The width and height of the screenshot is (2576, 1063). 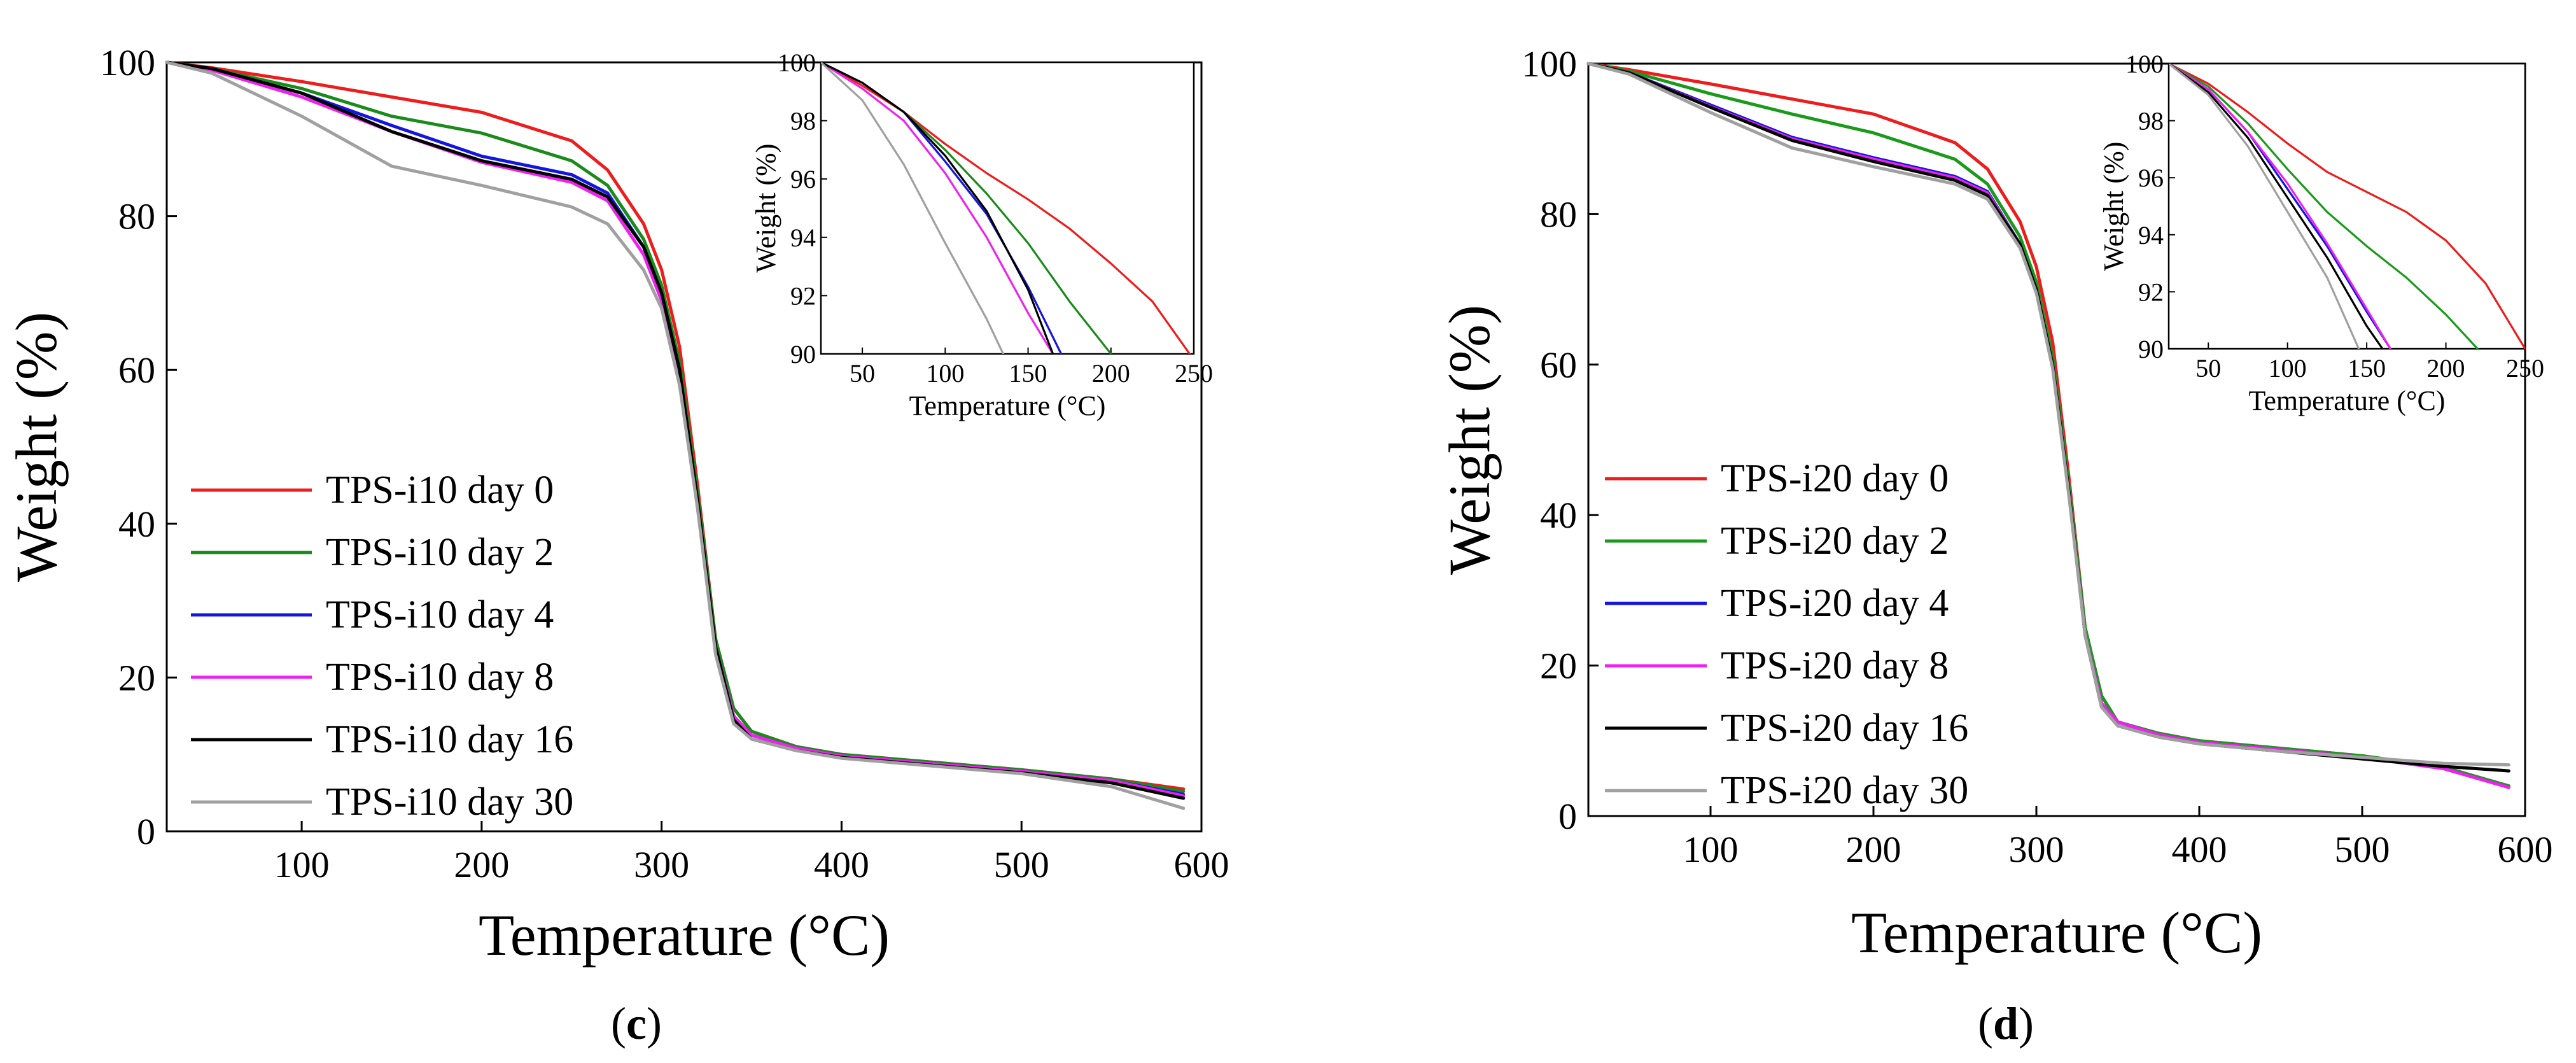 What do you see at coordinates (636, 1024) in the screenshot?
I see `panel-label-c: (c)` at bounding box center [636, 1024].